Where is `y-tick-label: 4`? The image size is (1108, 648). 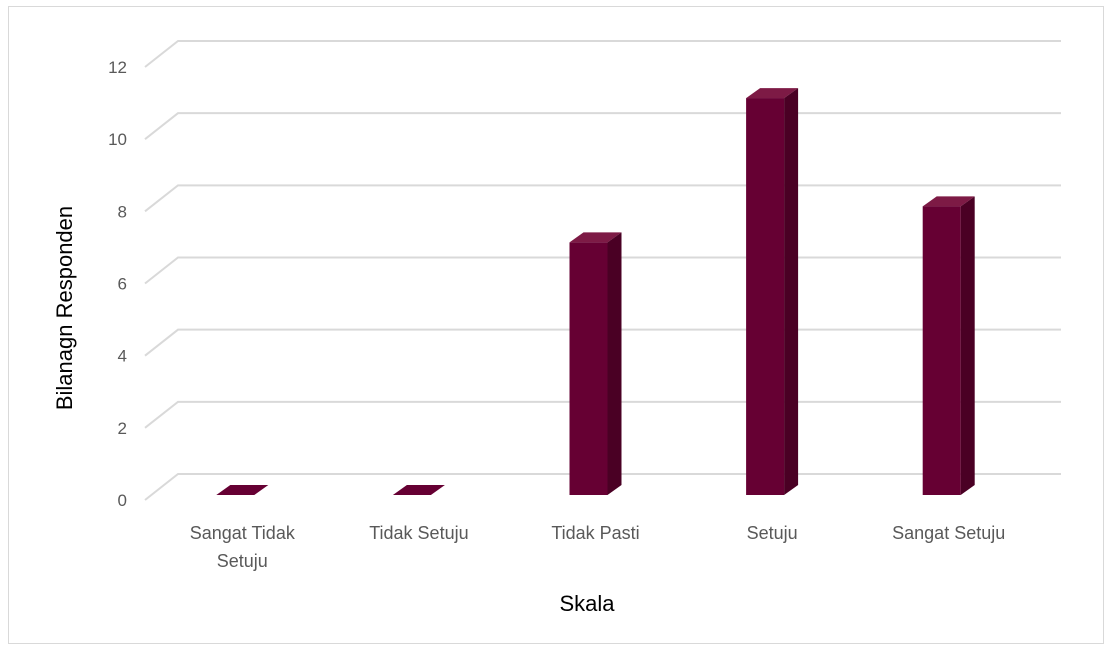
y-tick-label: 4 is located at coordinates (122, 356).